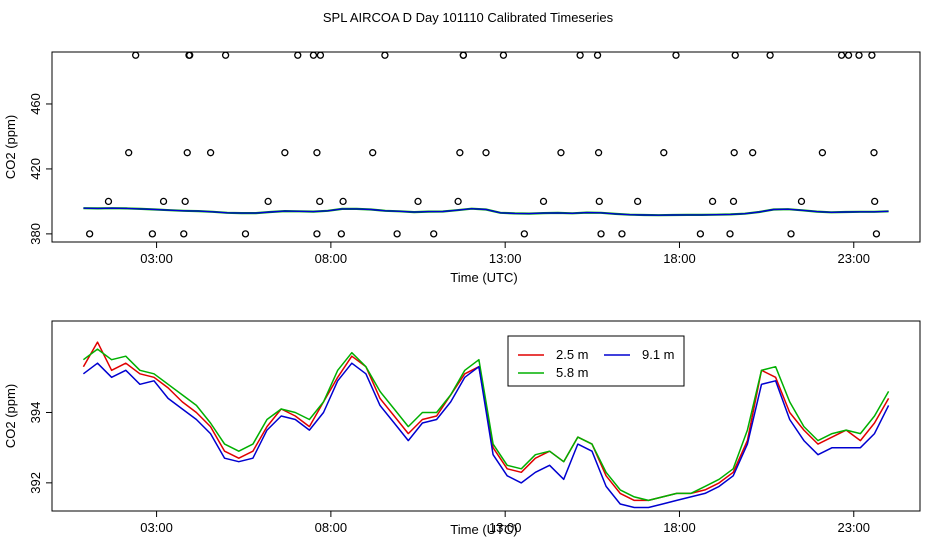 Image resolution: width=936 pixels, height=545 pixels. I want to click on bottom-x-tick-label: 03:00, so click(156, 527).